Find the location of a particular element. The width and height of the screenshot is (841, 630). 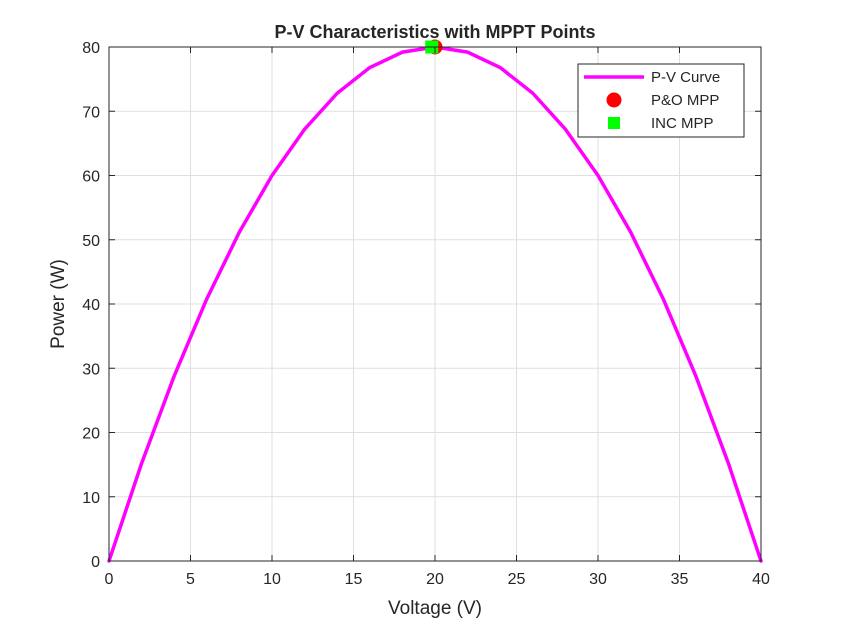

y-tick-label: 50 is located at coordinates (91, 241).